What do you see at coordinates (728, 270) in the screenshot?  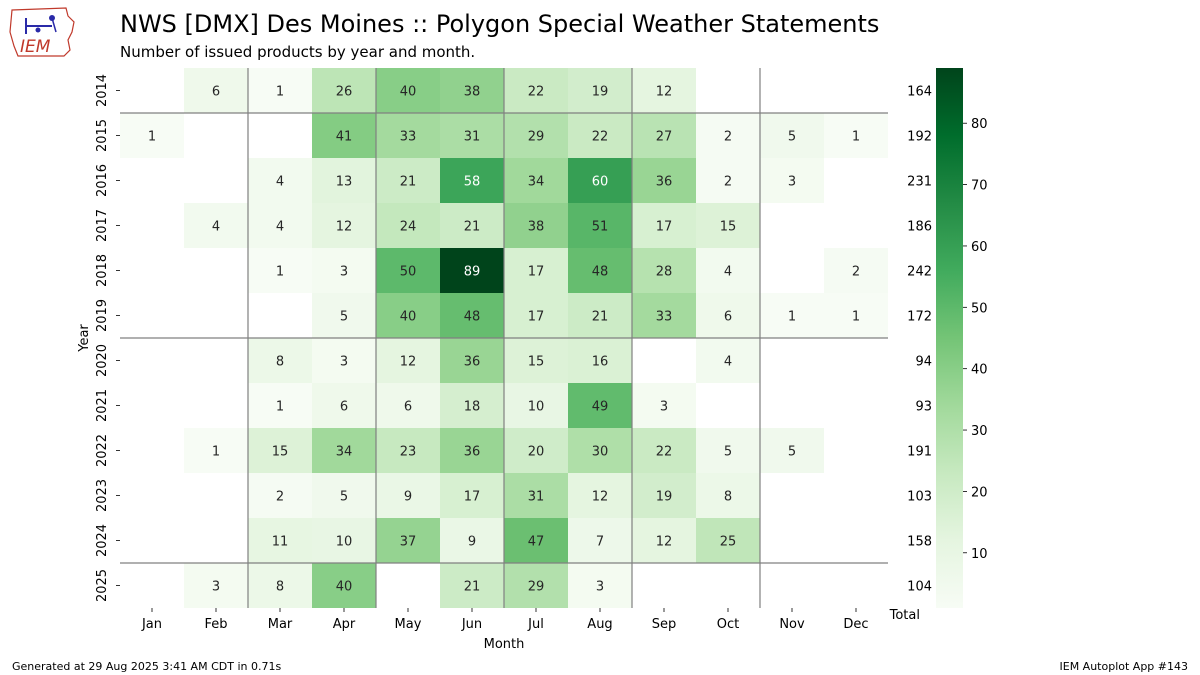 I see `cell-2018-Oct` at bounding box center [728, 270].